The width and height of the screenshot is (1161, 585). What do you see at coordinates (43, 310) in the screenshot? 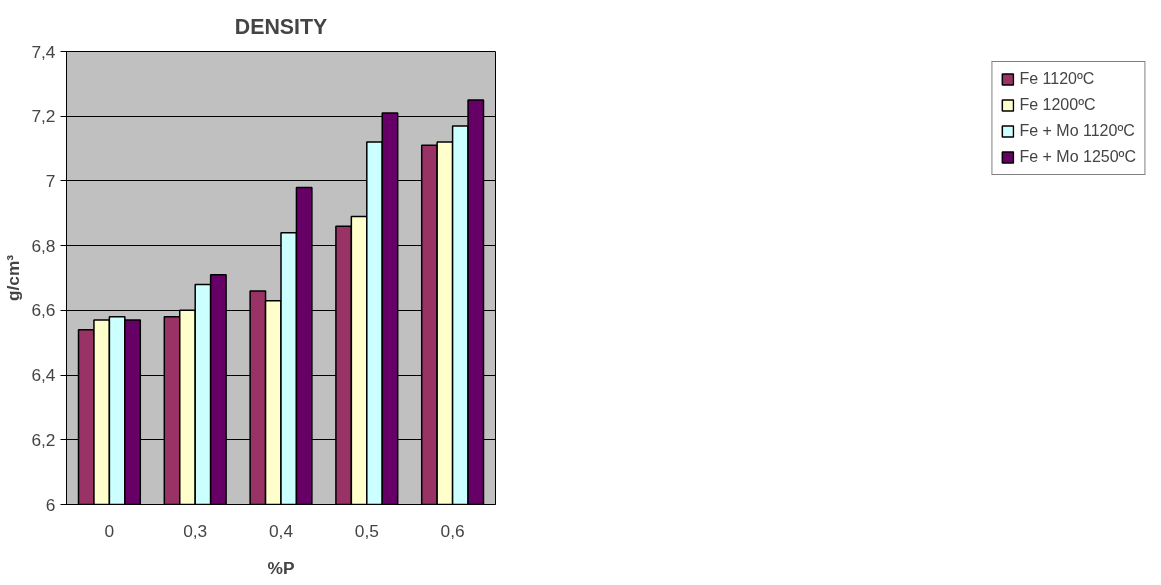
I see `y-tick-label: 6,6` at bounding box center [43, 310].